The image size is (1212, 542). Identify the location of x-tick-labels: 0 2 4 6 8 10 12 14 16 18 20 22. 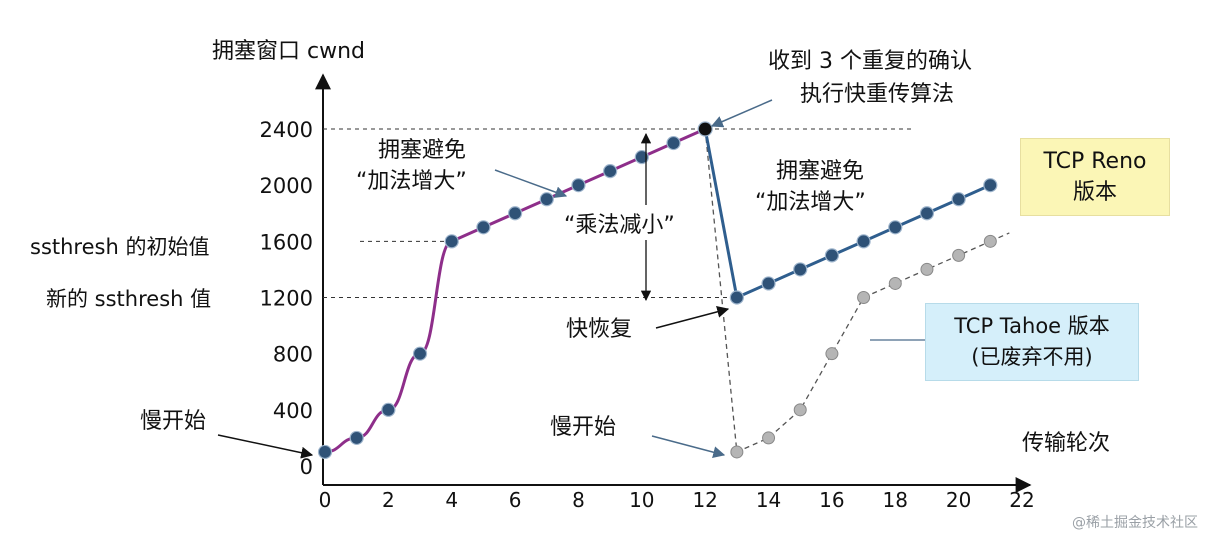
(677, 500).